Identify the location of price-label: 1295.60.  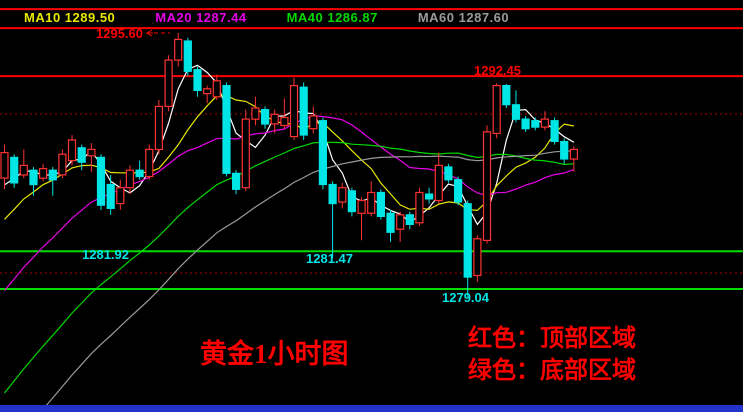
(119, 33).